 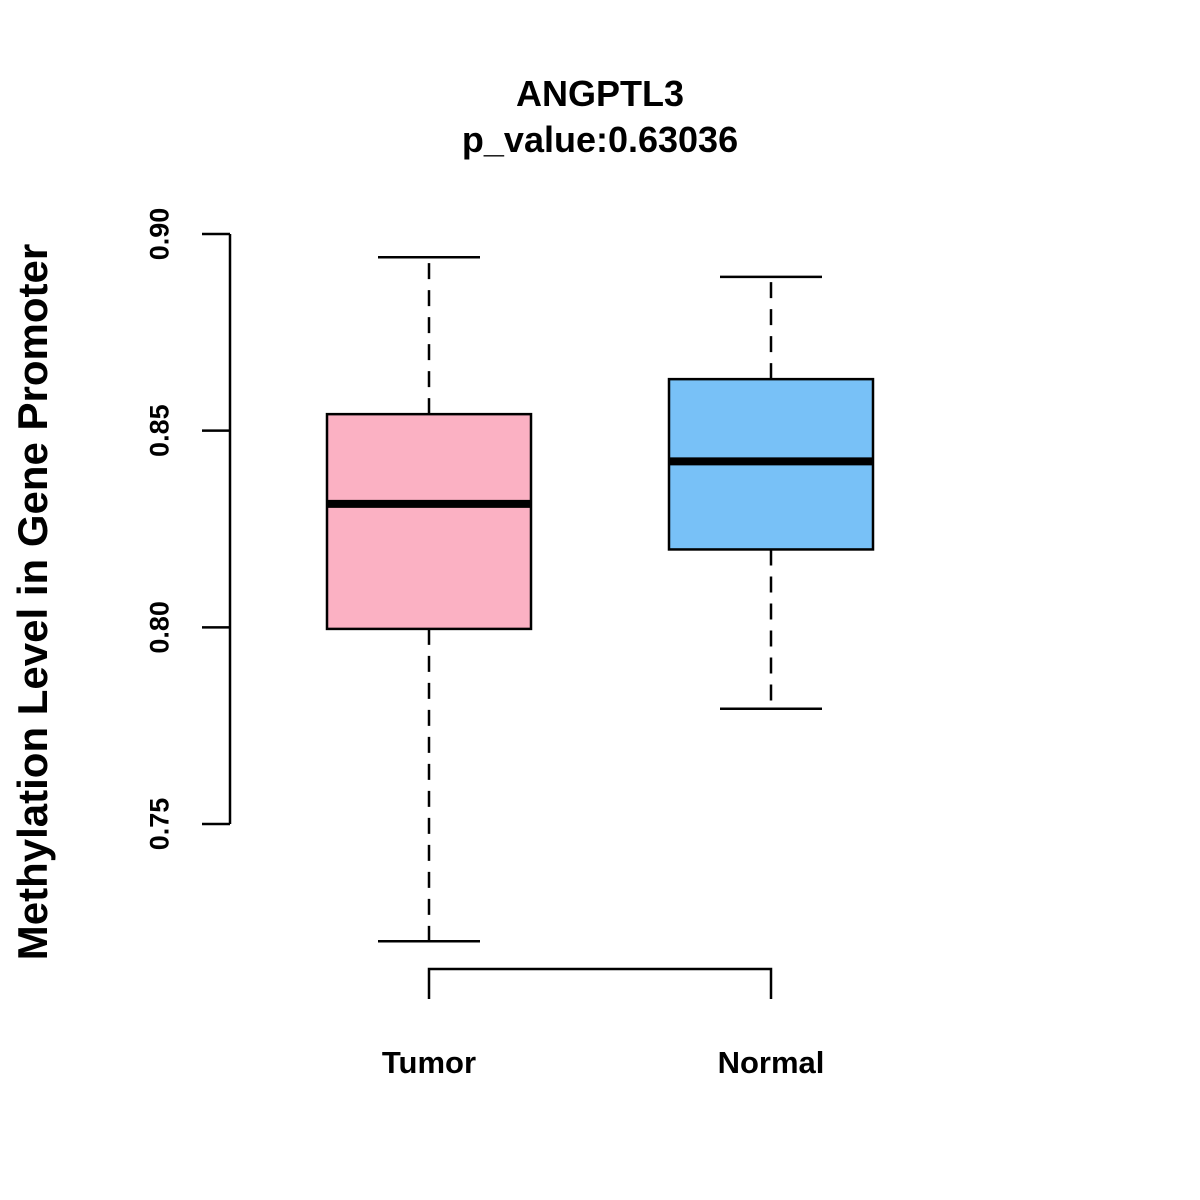 I want to click on comparison-bracket, so click(x=600, y=983).